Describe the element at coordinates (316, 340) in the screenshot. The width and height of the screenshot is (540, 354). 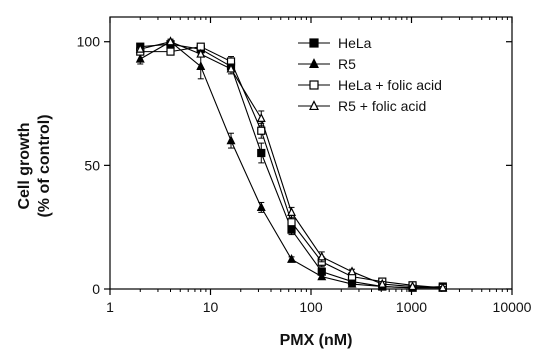
I see `x-axis-title: PMX (nM)` at that location.